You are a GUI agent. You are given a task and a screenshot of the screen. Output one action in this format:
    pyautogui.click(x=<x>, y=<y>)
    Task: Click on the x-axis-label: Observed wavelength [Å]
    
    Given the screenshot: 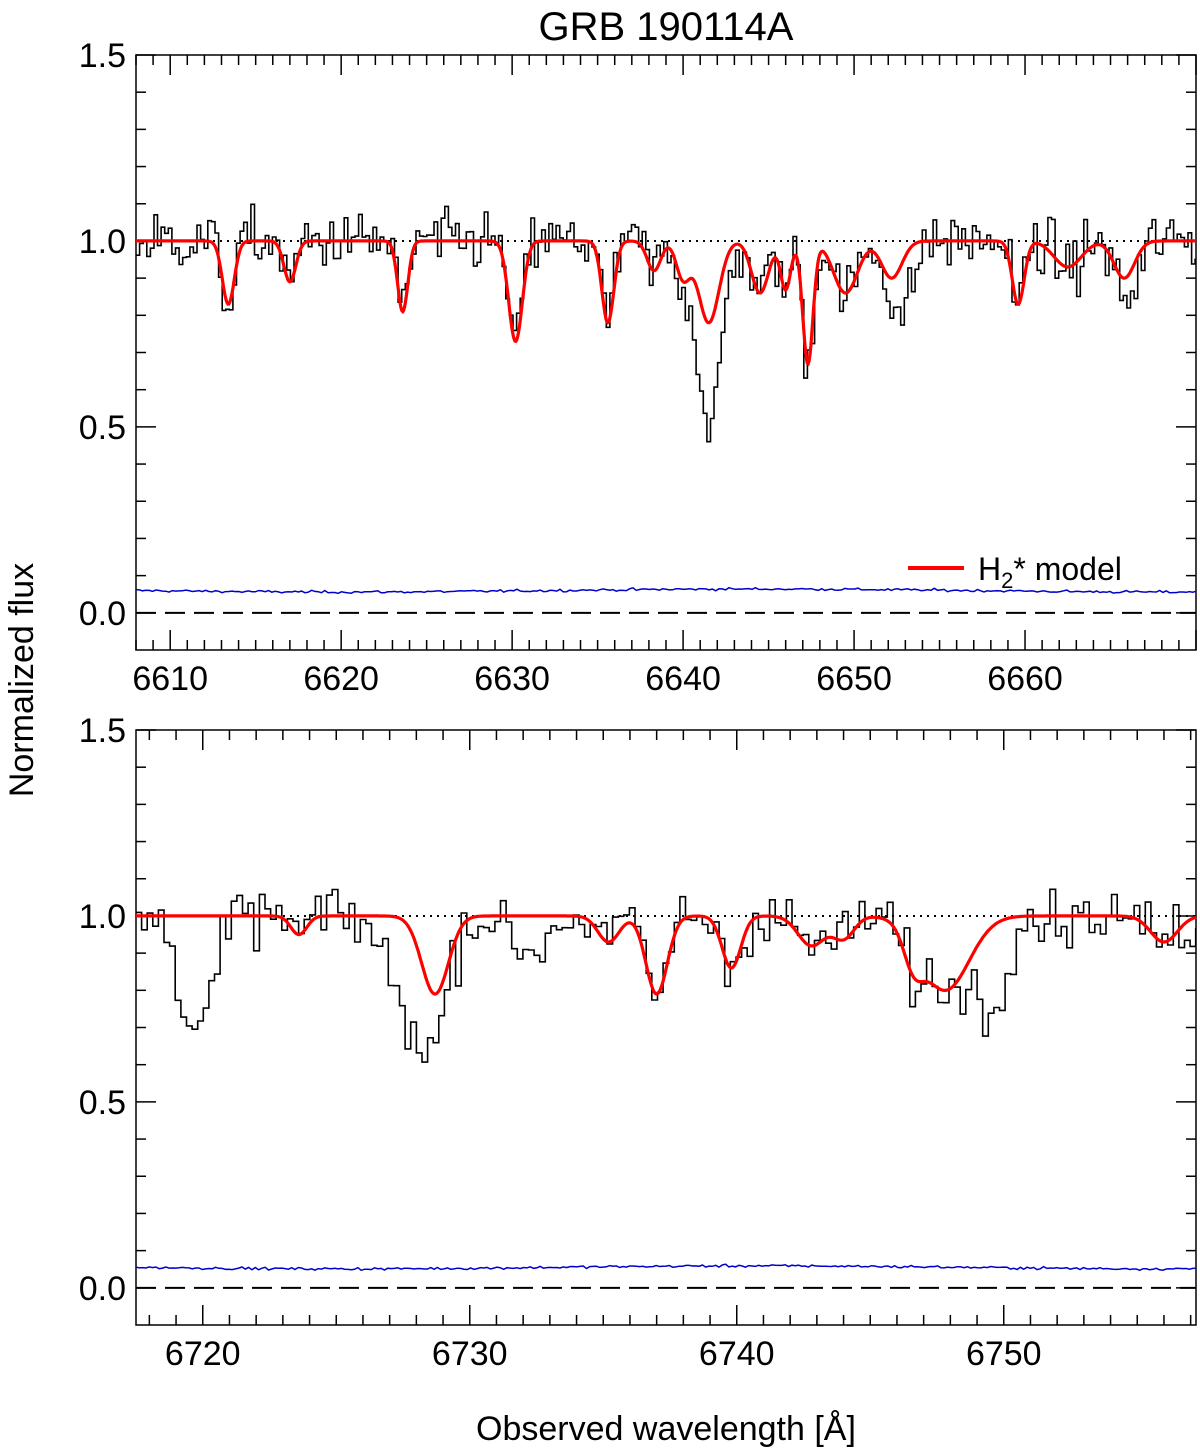 What is the action you would take?
    pyautogui.click(x=666, y=1429)
    